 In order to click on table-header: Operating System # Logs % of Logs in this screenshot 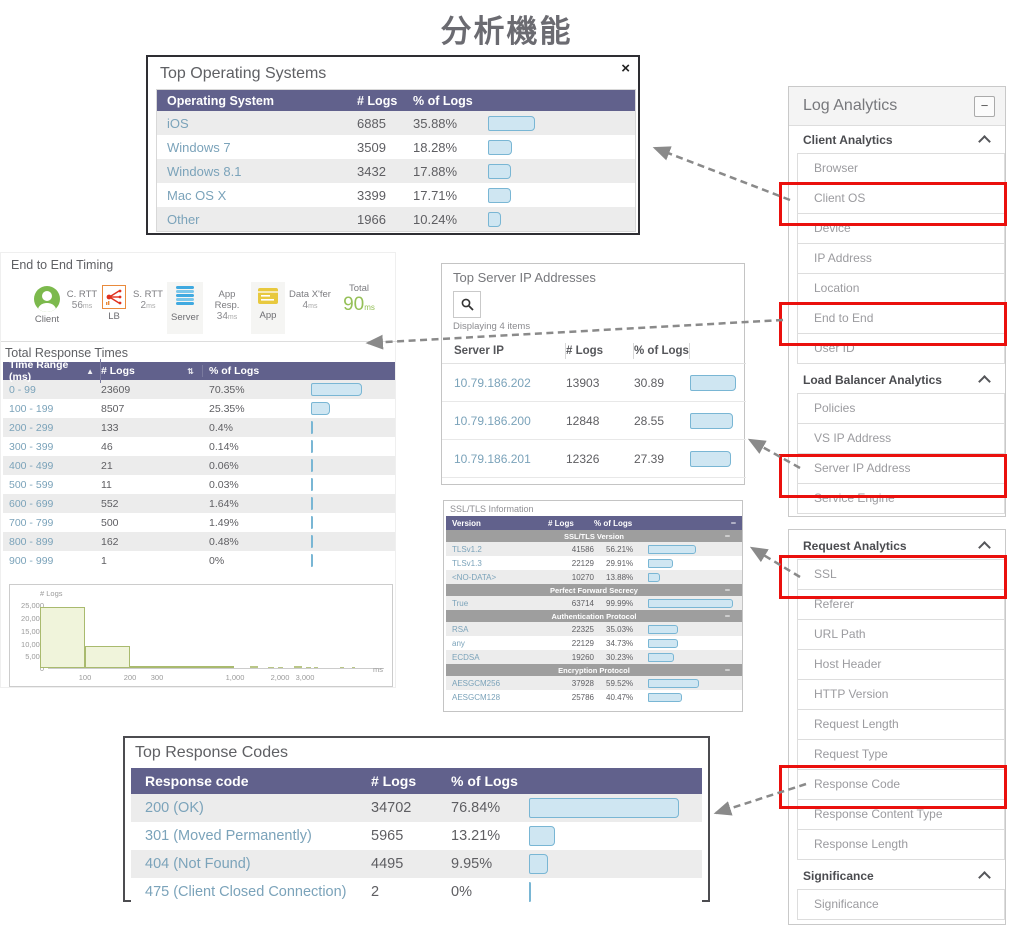, I will do `click(396, 100)`.